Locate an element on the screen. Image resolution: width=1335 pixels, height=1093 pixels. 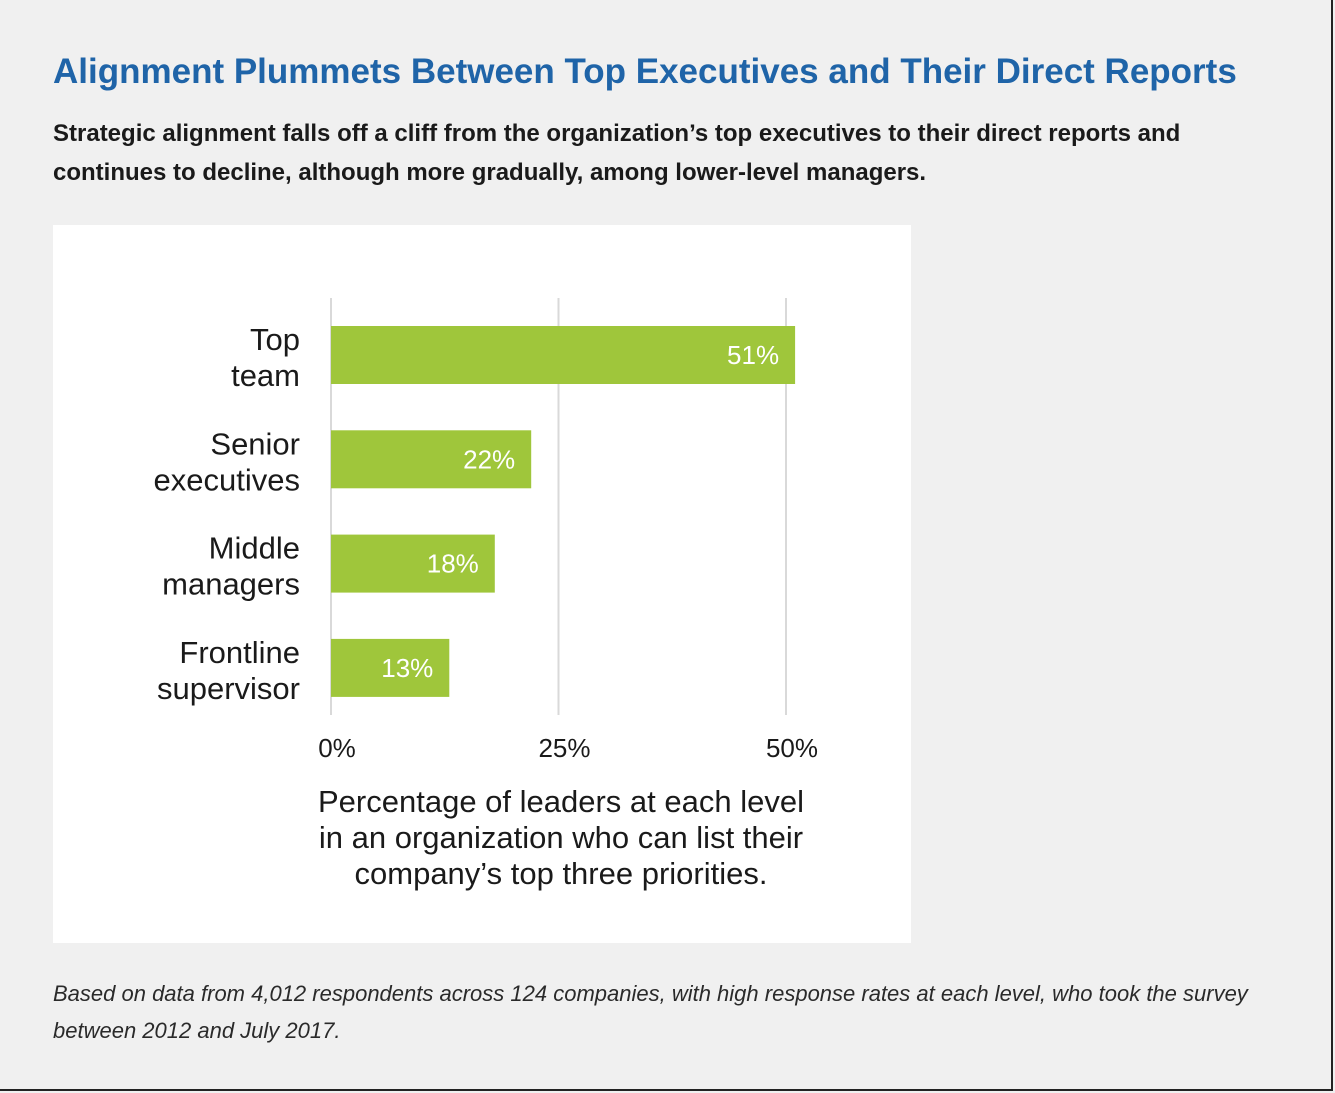
data-label: 51% is located at coordinates (753, 355).